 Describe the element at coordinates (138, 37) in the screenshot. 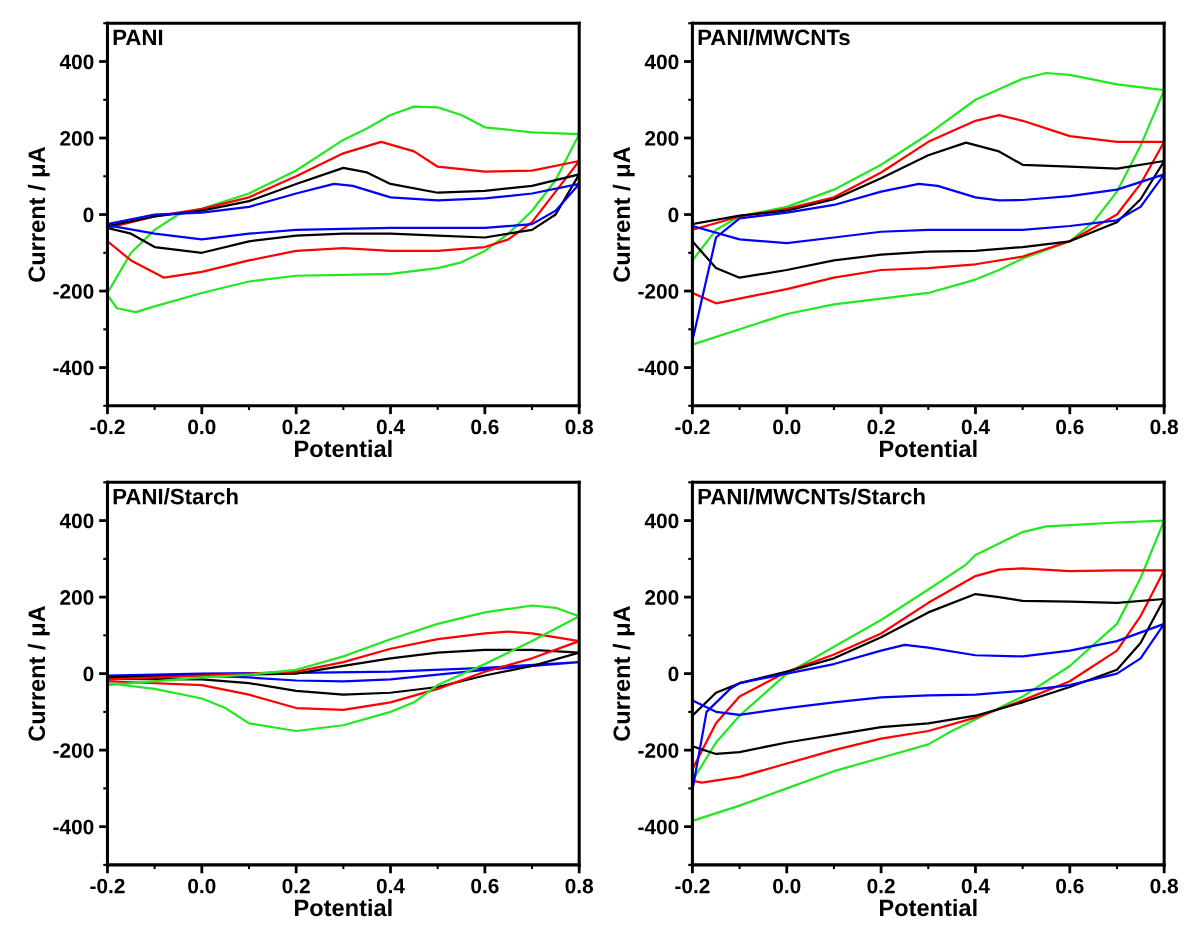

I see `chart-title: PANI` at that location.